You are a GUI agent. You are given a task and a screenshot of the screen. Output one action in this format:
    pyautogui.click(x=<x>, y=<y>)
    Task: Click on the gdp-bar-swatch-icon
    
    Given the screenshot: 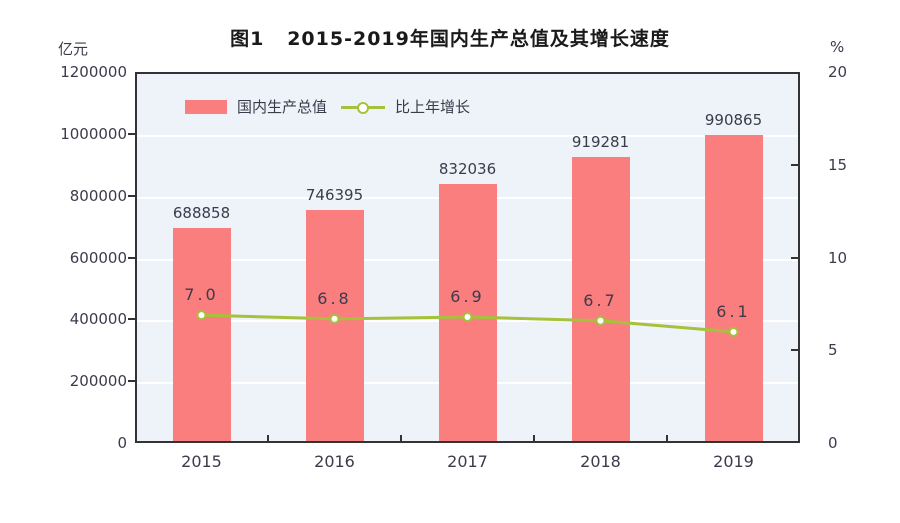 What is the action you would take?
    pyautogui.click(x=206, y=106)
    